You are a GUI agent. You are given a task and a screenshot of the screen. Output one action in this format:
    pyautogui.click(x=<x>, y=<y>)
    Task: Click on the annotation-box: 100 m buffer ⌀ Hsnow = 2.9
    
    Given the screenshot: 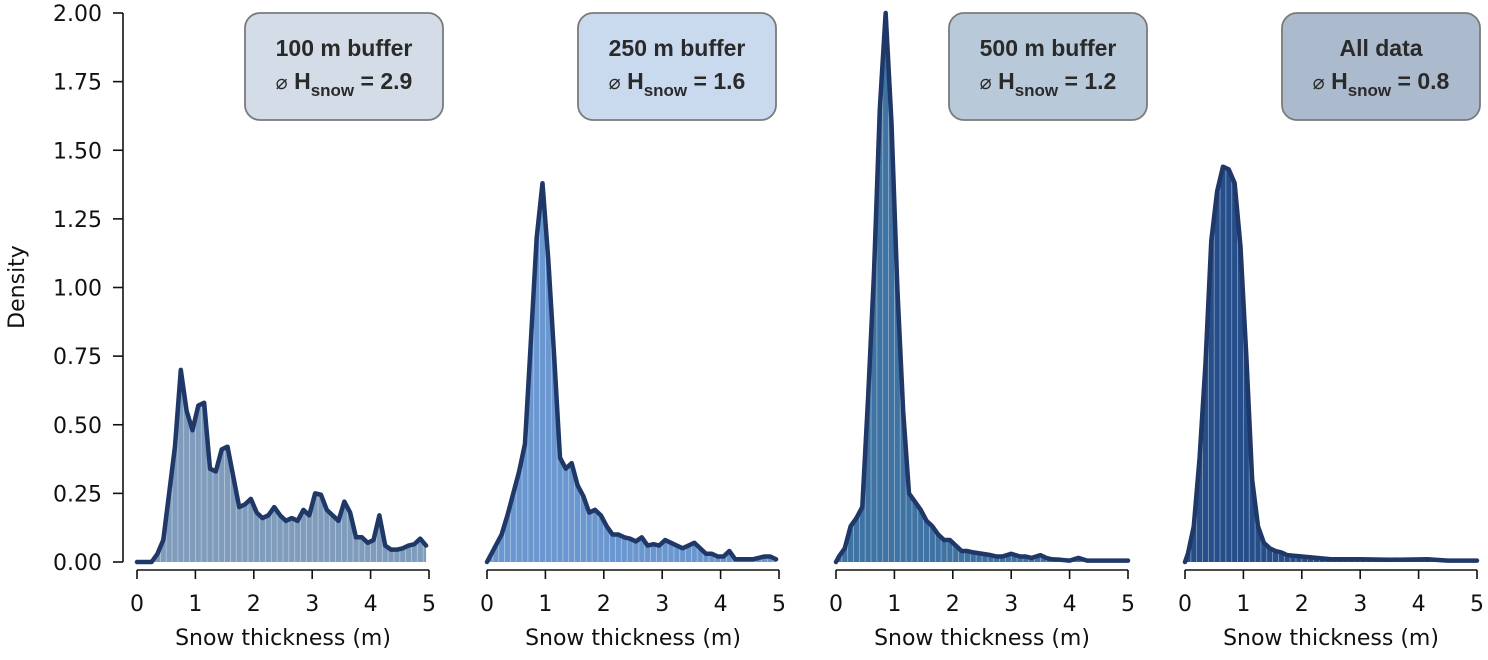 What is the action you would take?
    pyautogui.click(x=344, y=66)
    